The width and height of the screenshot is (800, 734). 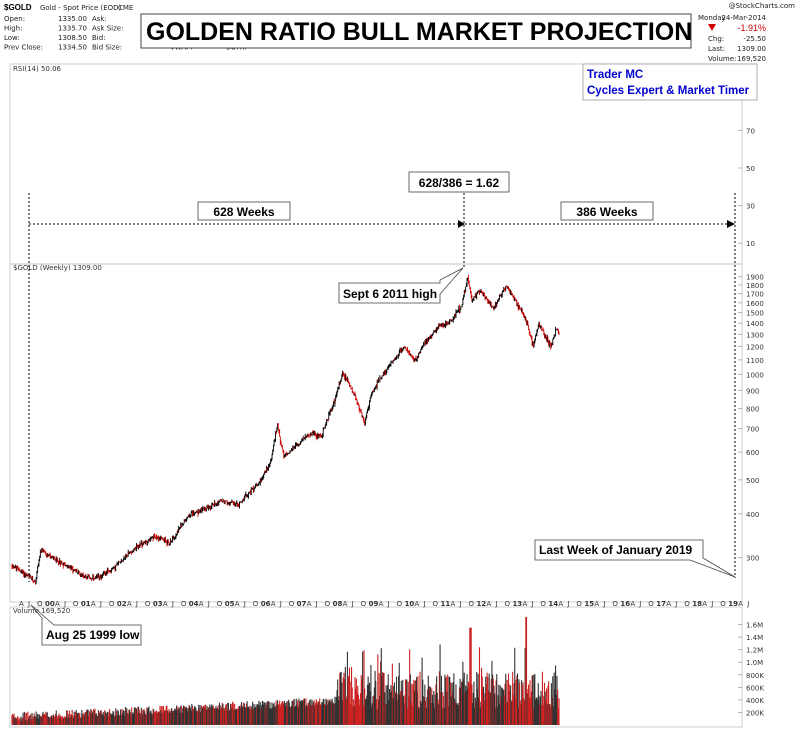 What do you see at coordinates (751, 49) in the screenshot?
I see `summary-last: 1309.00` at bounding box center [751, 49].